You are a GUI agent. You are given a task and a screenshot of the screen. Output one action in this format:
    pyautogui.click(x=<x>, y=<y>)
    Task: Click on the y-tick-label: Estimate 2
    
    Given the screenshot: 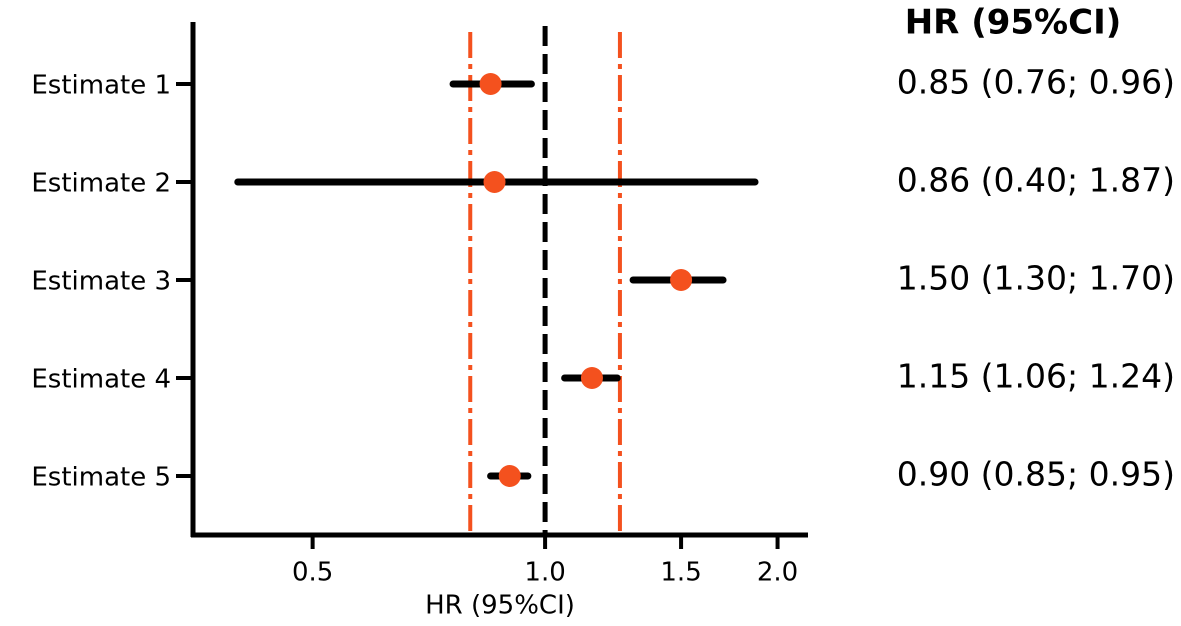 What is the action you would take?
    pyautogui.click(x=101, y=184)
    